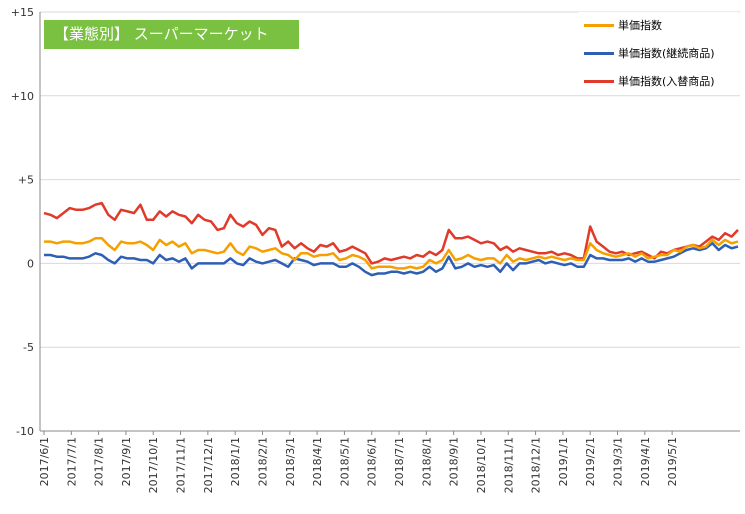 Image resolution: width=745 pixels, height=514 pixels. Describe the element at coordinates (22, 96) in the screenshot. I see `y-tick-label: +10` at that location.